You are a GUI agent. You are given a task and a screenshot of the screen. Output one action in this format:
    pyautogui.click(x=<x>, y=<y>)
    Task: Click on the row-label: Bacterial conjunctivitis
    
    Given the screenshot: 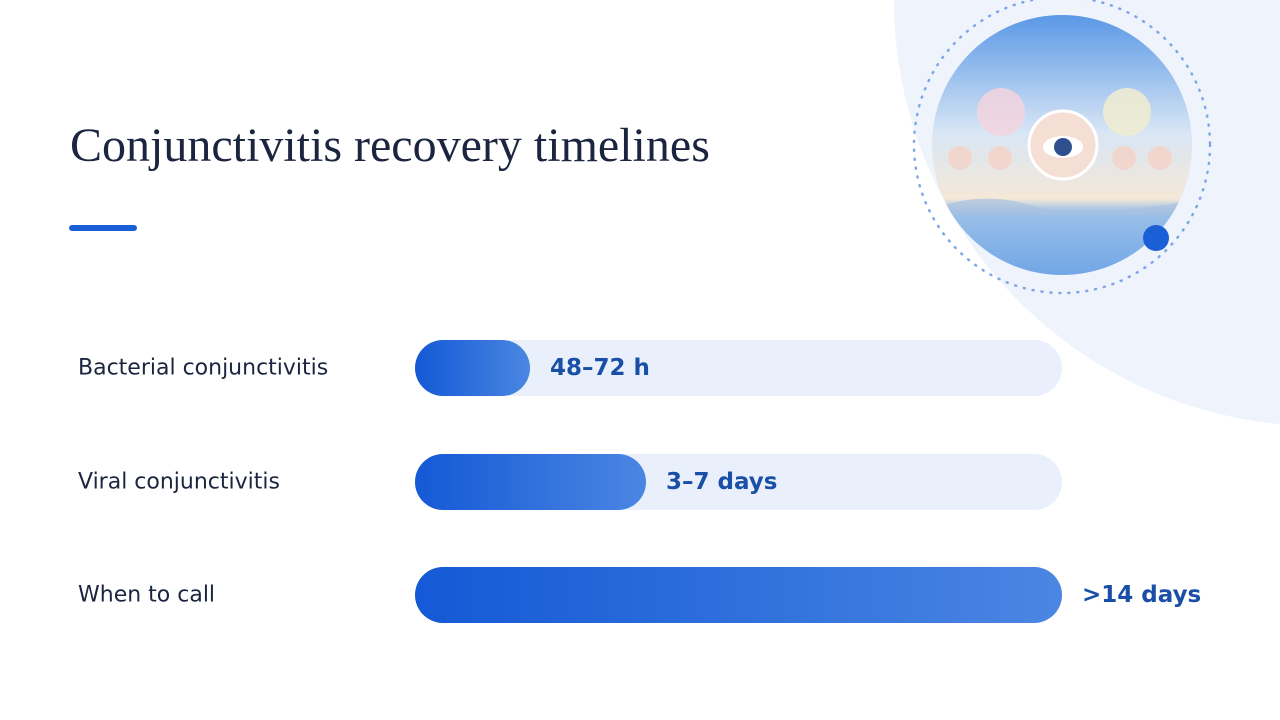 What is the action you would take?
    pyautogui.click(x=203, y=368)
    